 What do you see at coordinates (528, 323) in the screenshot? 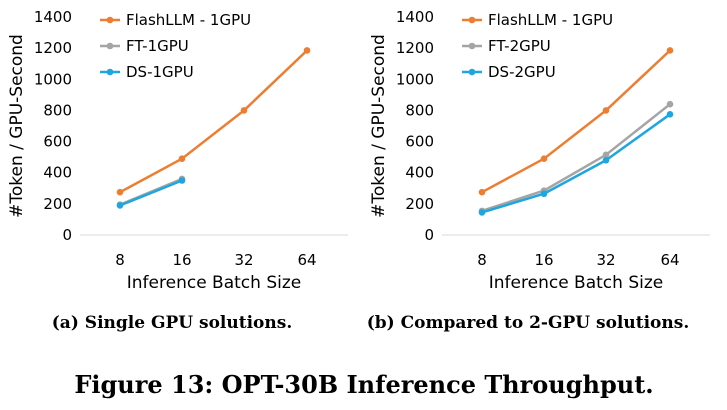
I see `subfigure-caption: (b) Compared to 2-GPU solutions.` at bounding box center [528, 323].